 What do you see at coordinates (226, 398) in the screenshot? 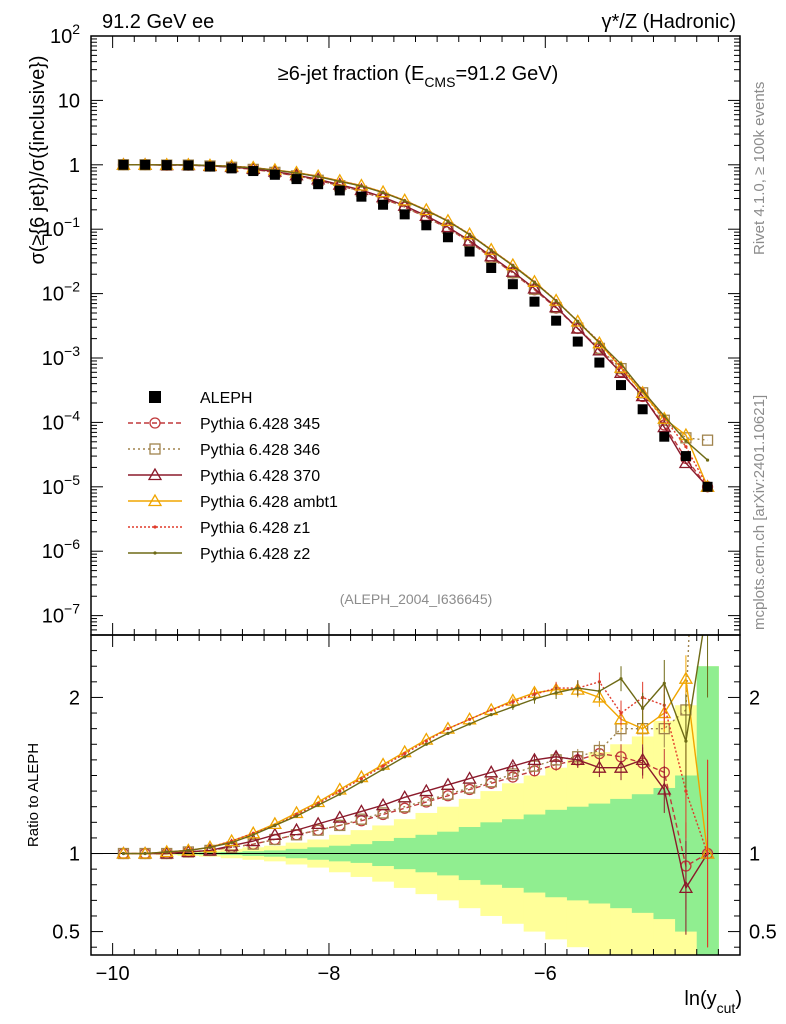
I see `legend-label: ALEPH` at bounding box center [226, 398].